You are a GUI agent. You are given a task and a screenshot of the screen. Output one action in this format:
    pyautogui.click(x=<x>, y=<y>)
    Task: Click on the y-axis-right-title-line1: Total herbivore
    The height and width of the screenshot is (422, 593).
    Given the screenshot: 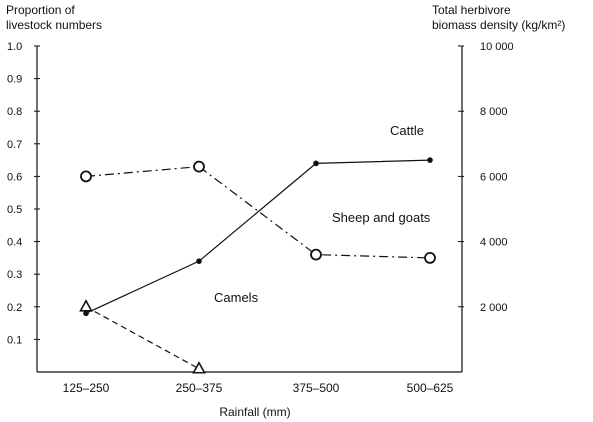 What is the action you would take?
    pyautogui.click(x=471, y=10)
    